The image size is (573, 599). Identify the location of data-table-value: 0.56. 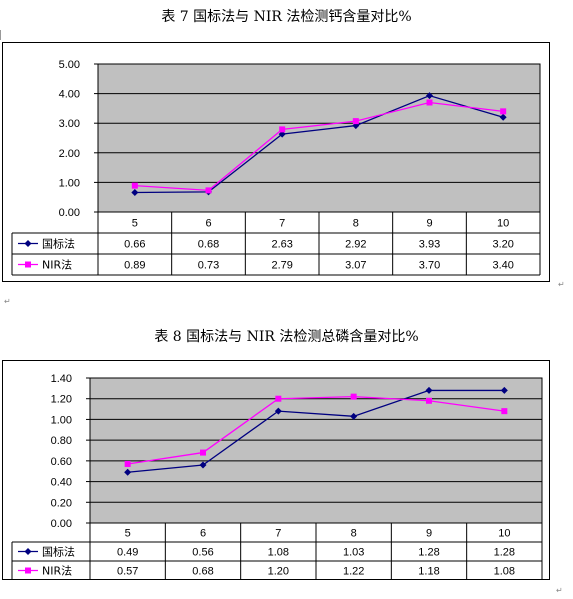
(202, 553).